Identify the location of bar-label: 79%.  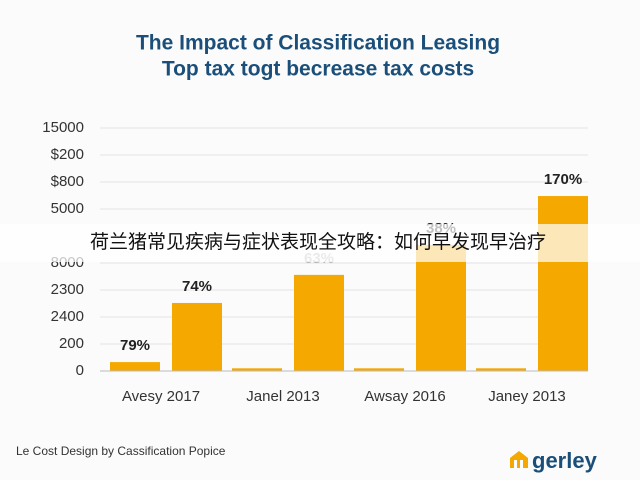
(135, 345).